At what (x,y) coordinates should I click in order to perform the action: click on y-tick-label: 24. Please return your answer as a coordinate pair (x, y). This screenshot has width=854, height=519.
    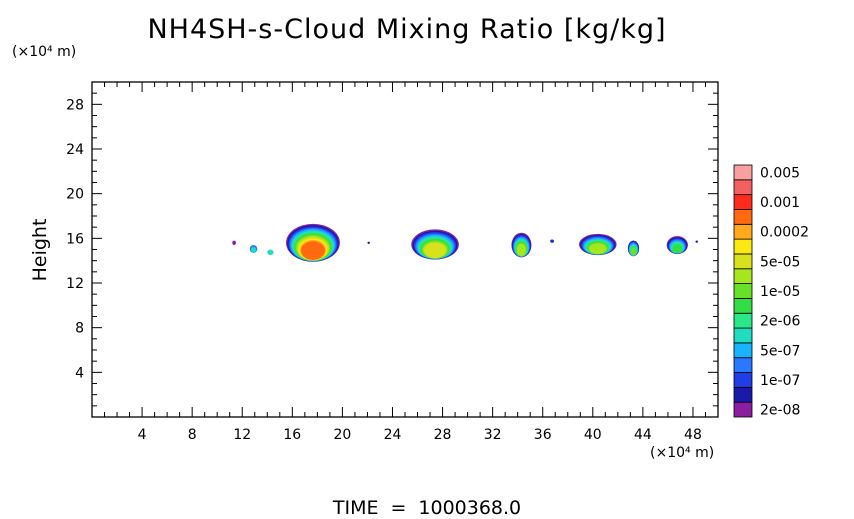
    Looking at the image, I should click on (75, 150).